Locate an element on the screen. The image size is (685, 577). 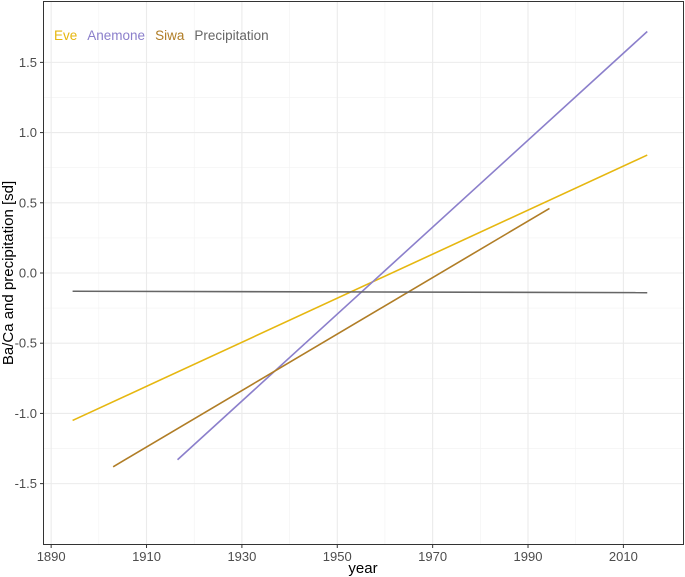
legend-item-anemone: Anemone is located at coordinates (116, 35).